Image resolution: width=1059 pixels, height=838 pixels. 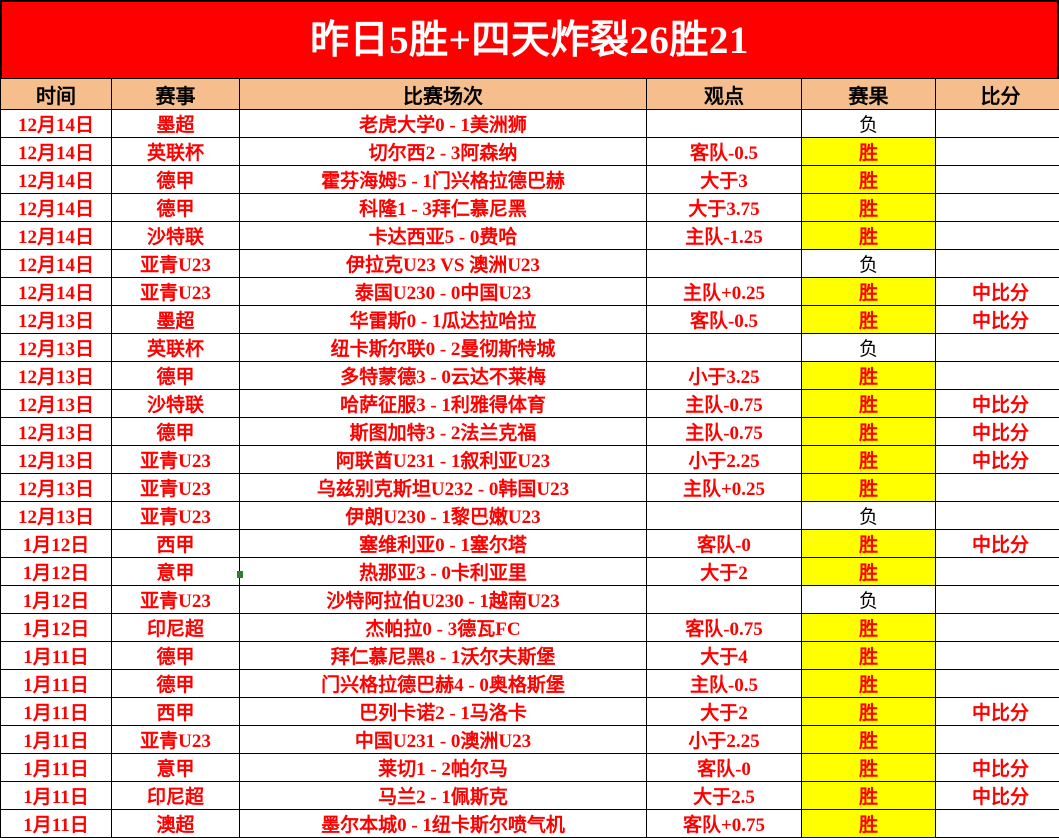 What do you see at coordinates (724, 684) in the screenshot?
I see `cell-view: 主队-0.5` at bounding box center [724, 684].